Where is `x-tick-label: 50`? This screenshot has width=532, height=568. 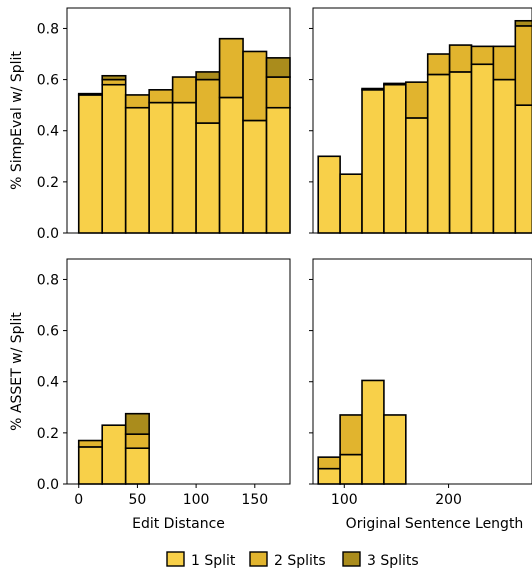 x-tick-label: 50 is located at coordinates (138, 500).